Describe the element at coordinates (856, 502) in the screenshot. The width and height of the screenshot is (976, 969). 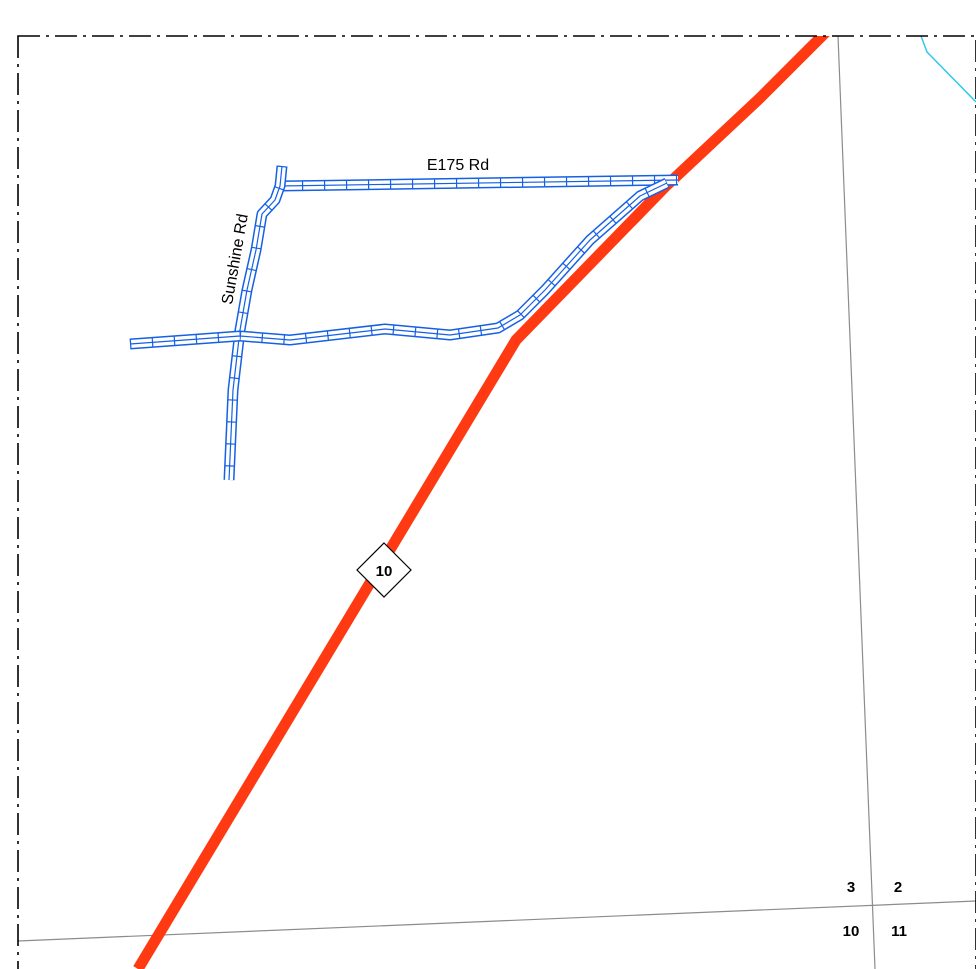
I see `section-line-vertical` at that location.